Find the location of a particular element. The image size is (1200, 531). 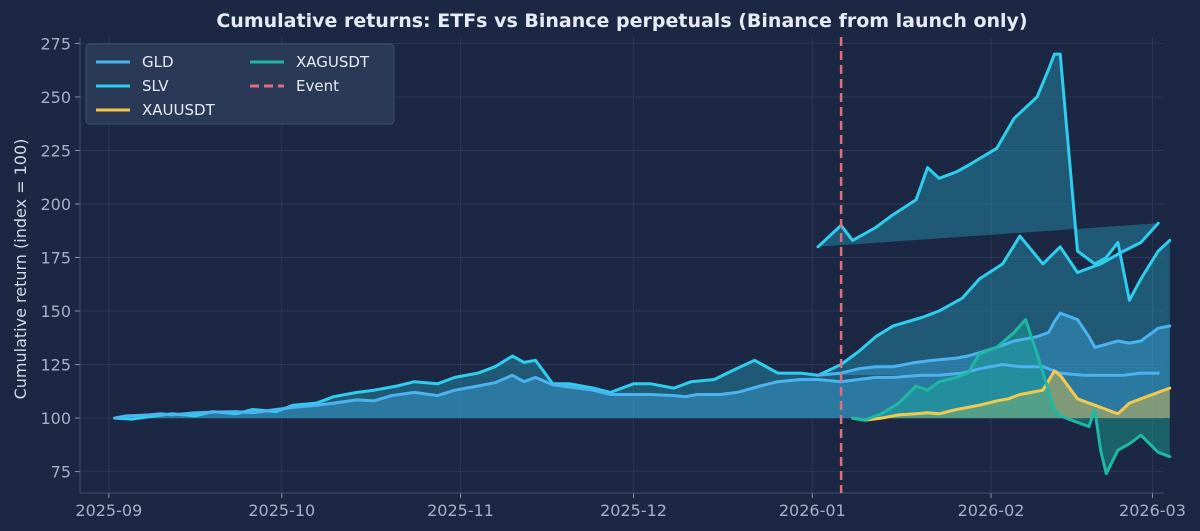

y-tick-label: 75 is located at coordinates (61, 472).